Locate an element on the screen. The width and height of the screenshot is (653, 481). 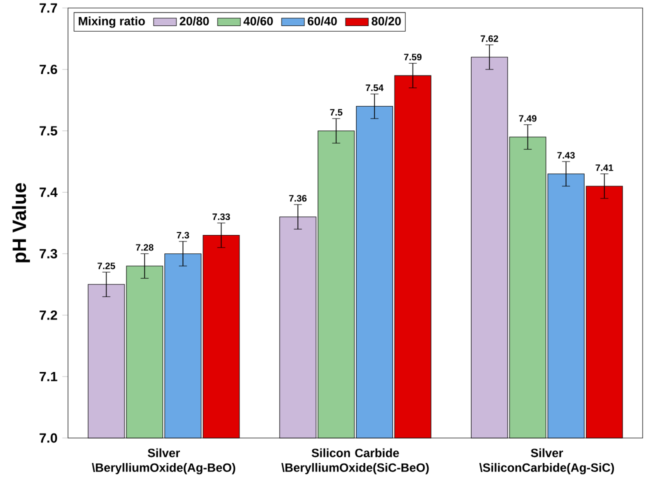
y-tick-label: 7.6 is located at coordinates (49, 69).